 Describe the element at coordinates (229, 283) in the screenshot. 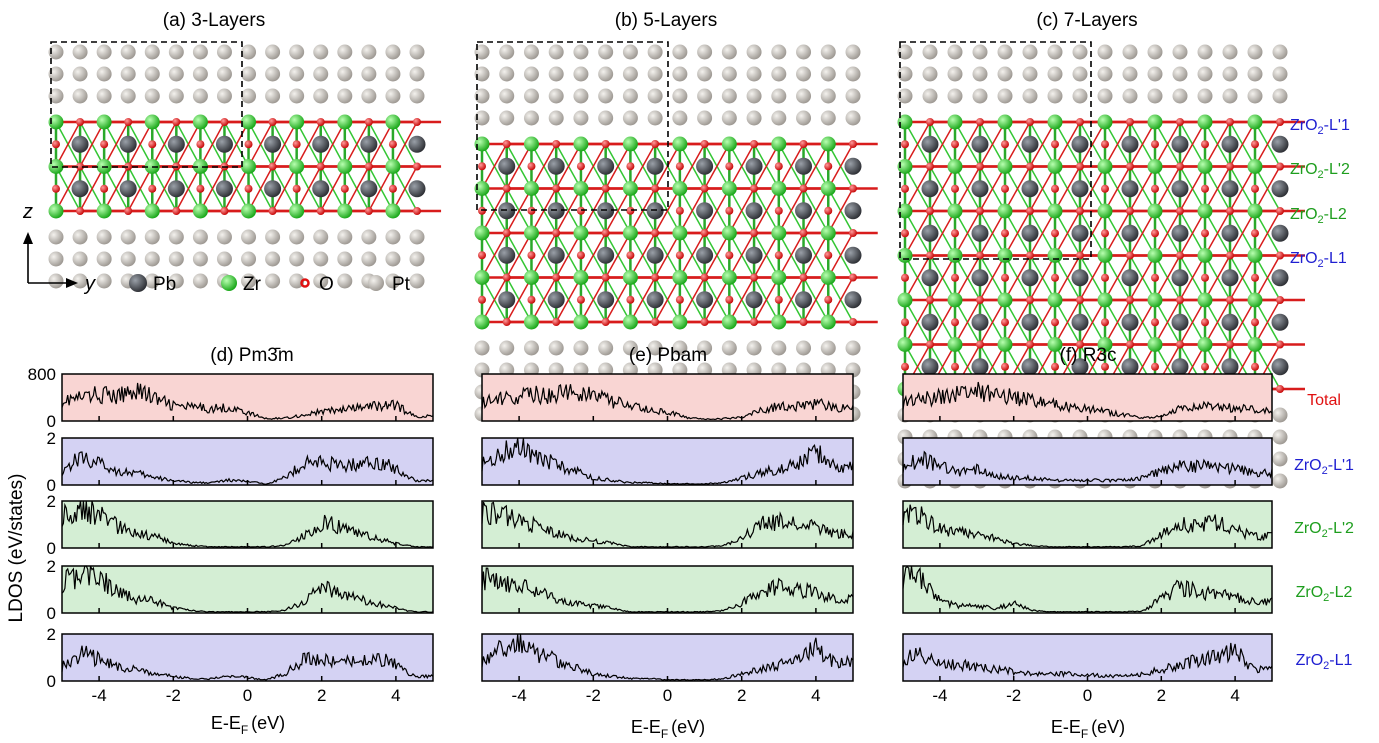

I see `zr-atom-icon` at that location.